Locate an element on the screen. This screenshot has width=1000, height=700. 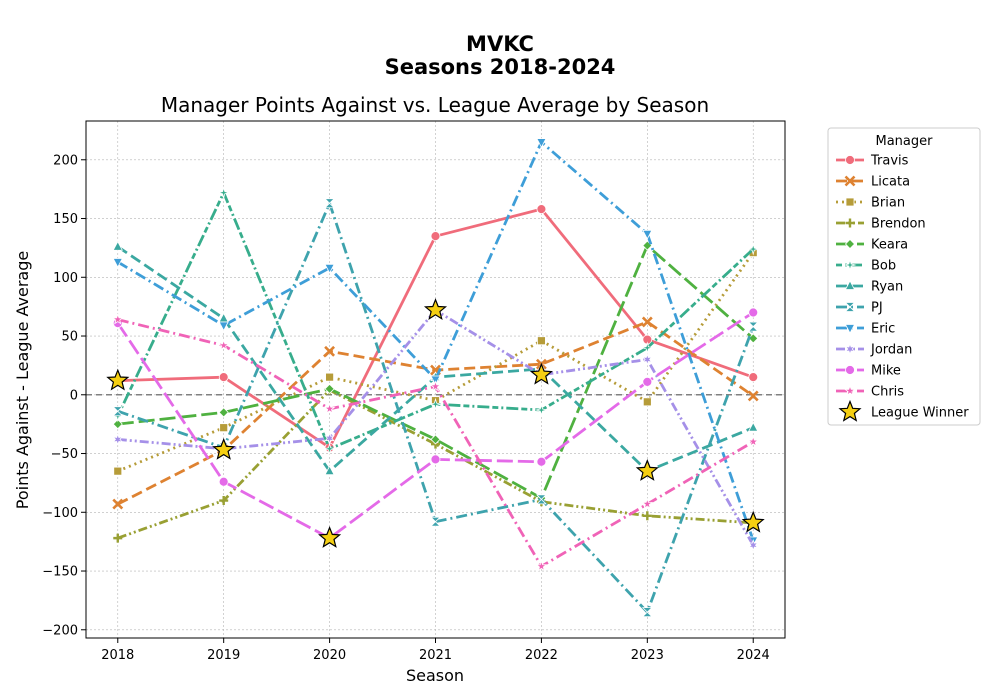
y-tick-label: −50 is located at coordinates (64, 454).